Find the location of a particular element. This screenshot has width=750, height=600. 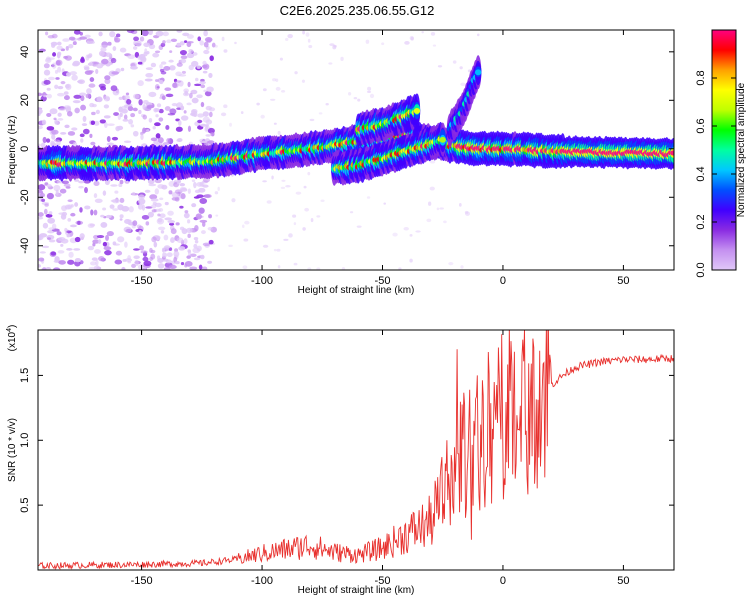

ridge-mark is located at coordinates (442, 139).